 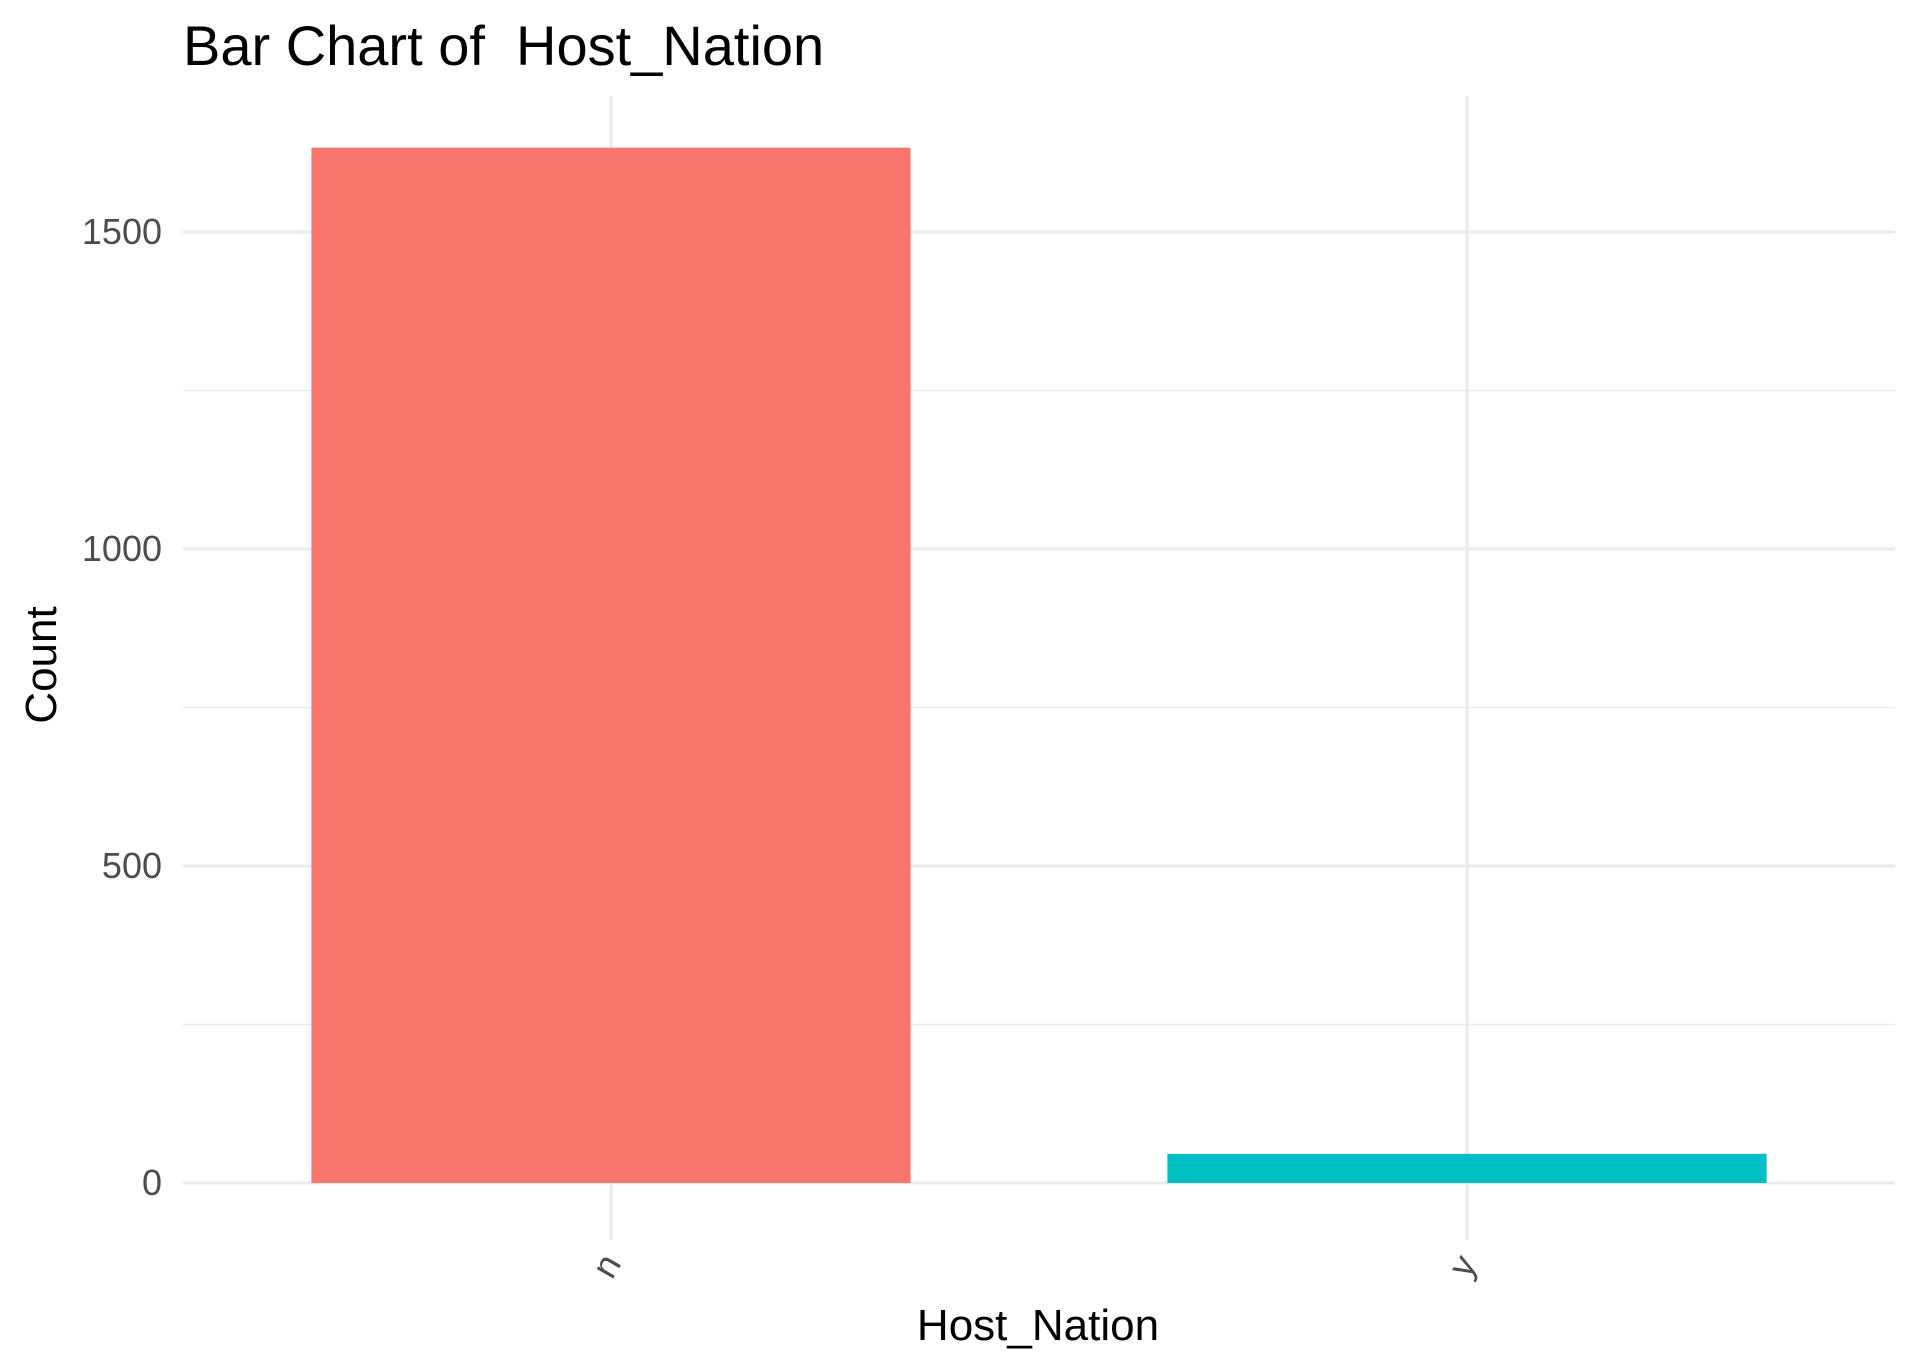 I want to click on x-tick-label: n, so click(x=606, y=1266).